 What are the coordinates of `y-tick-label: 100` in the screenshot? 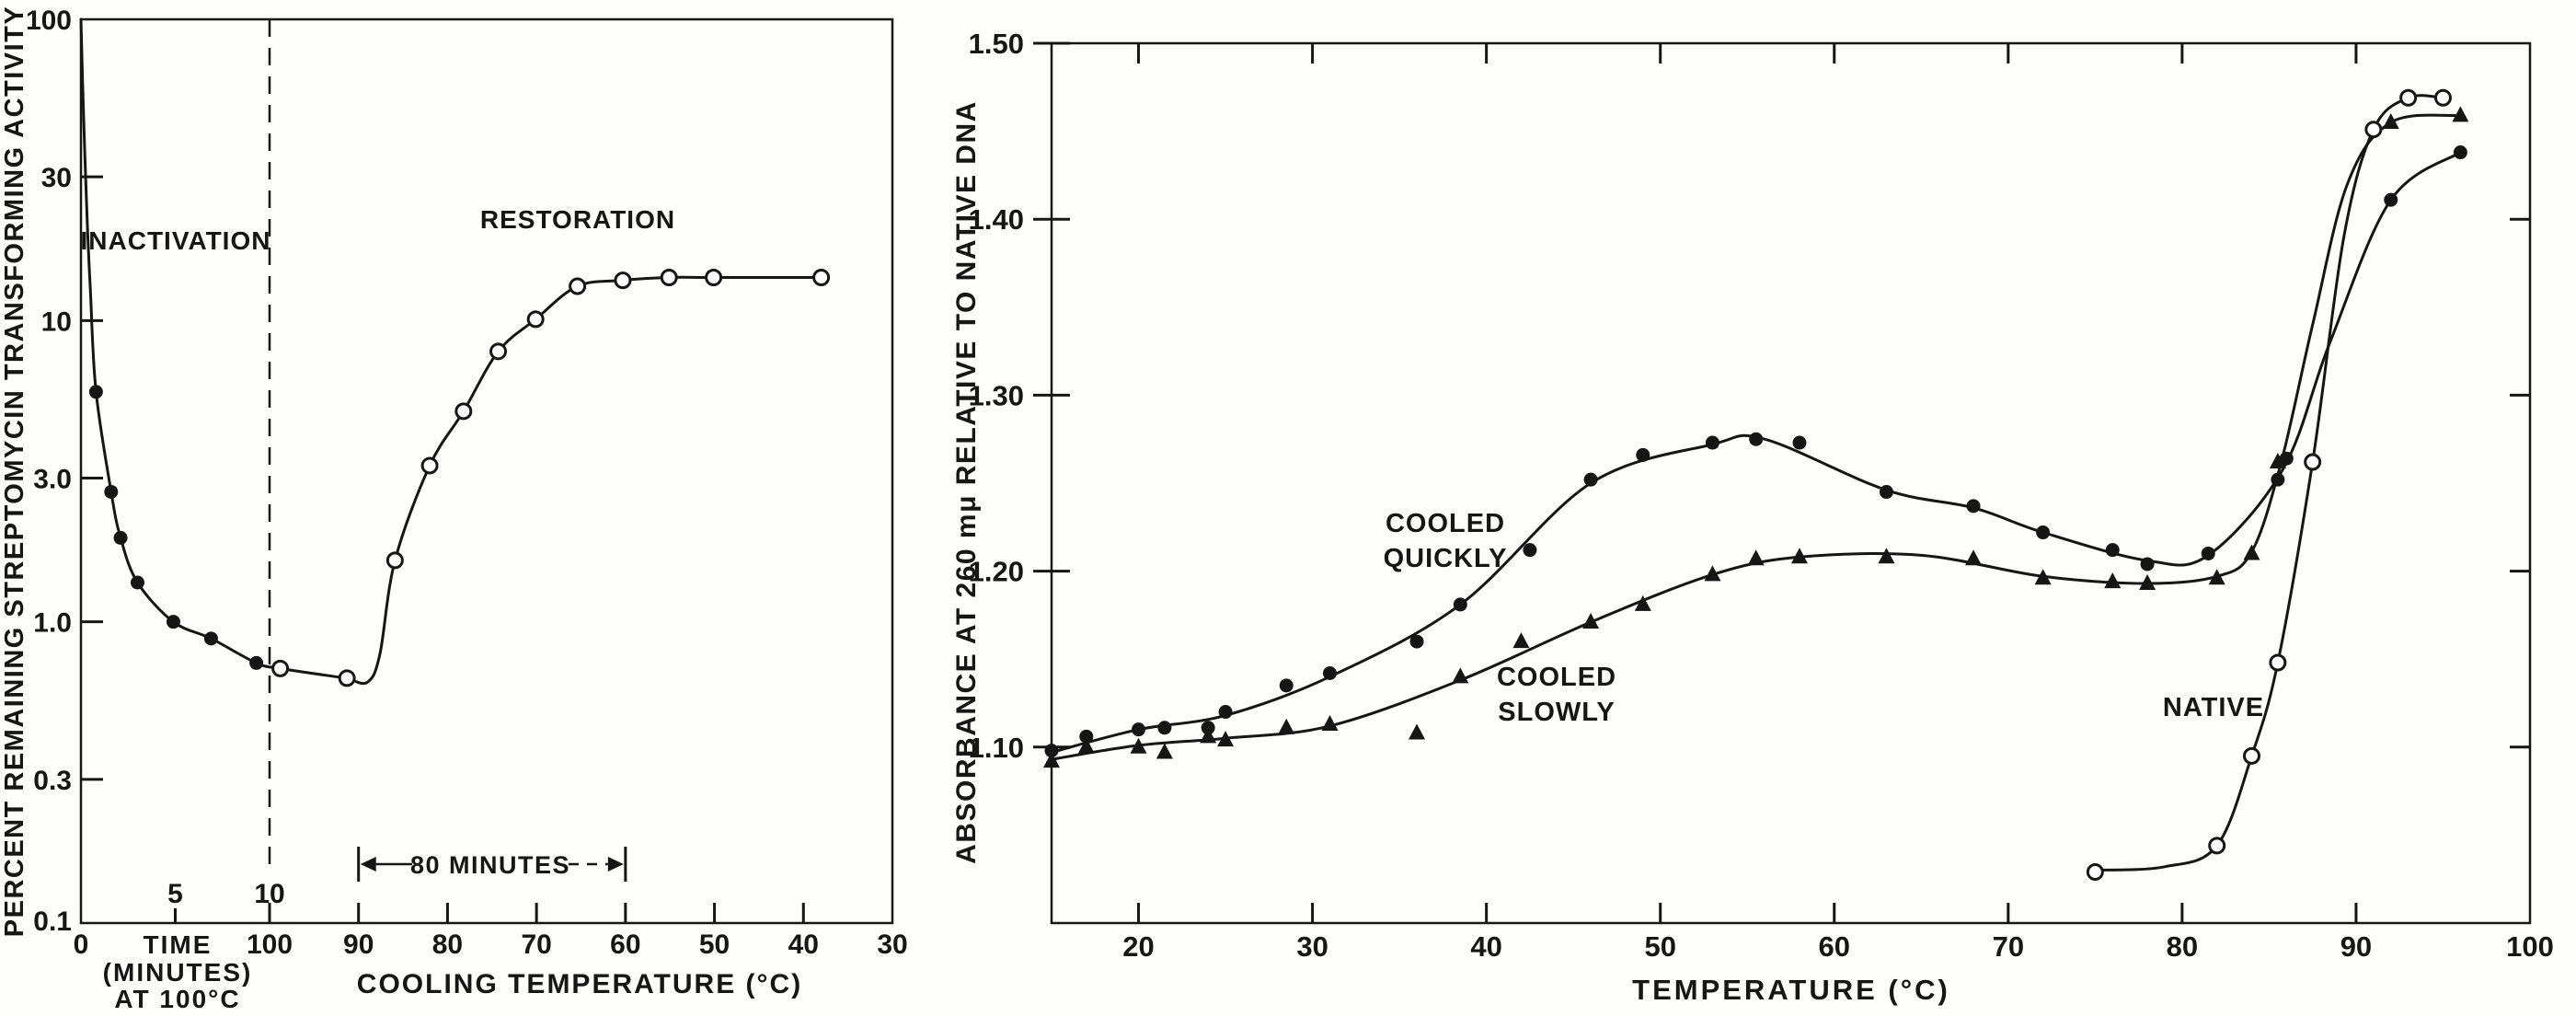 It's located at (49, 21).